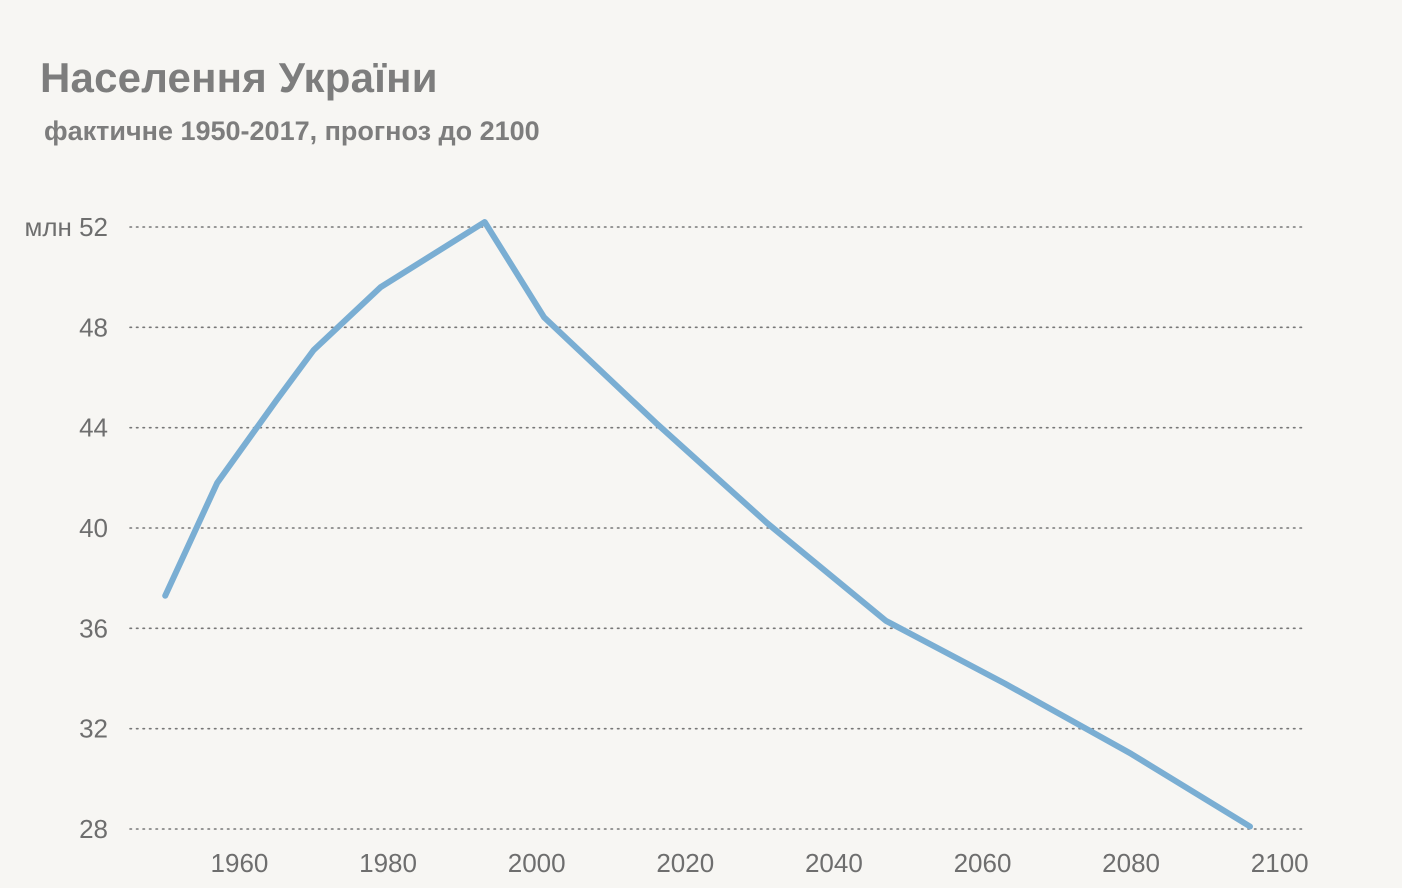  Describe the element at coordinates (1131, 863) in the screenshot. I see `x-tick-label: 2080` at that location.